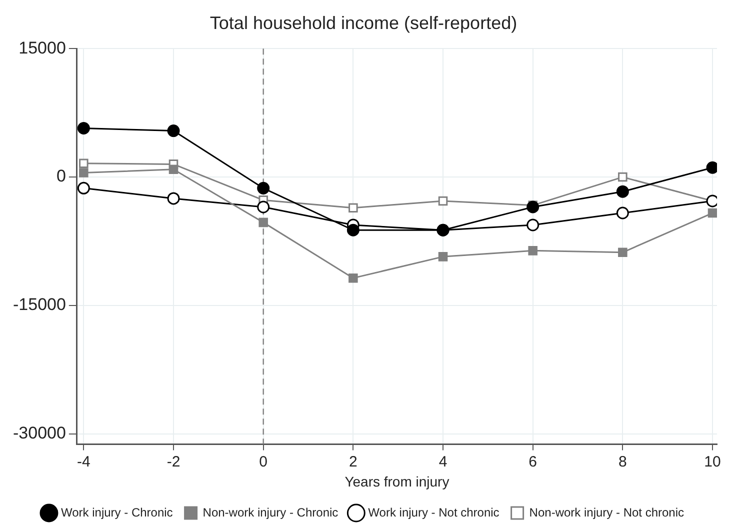 This screenshot has width=735, height=529. I want to click on x-tick-label: -4, so click(83, 461).